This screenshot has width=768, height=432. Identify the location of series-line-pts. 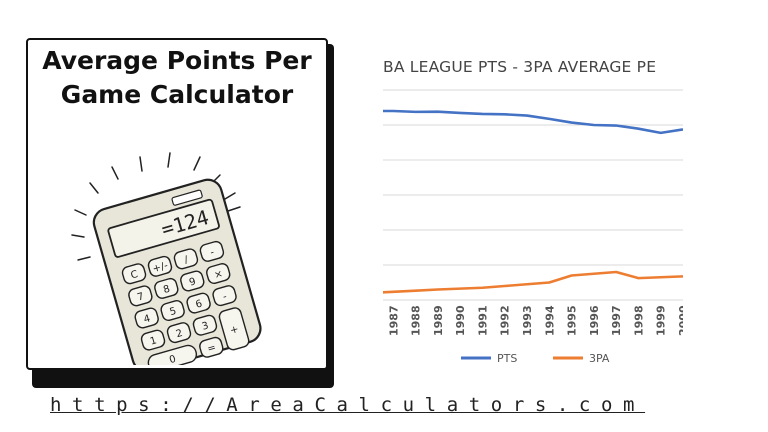
(533, 122).